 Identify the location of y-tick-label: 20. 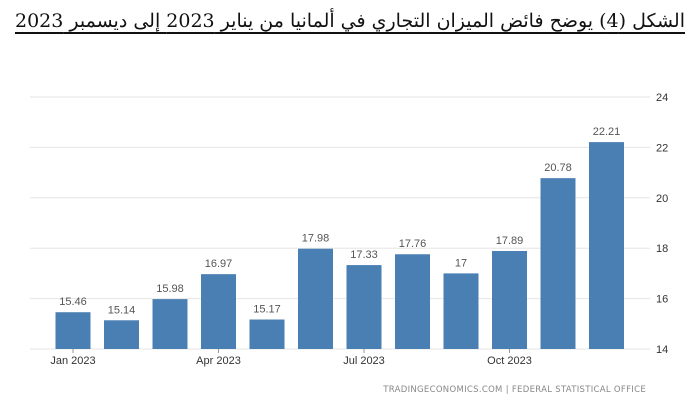
(662, 199).